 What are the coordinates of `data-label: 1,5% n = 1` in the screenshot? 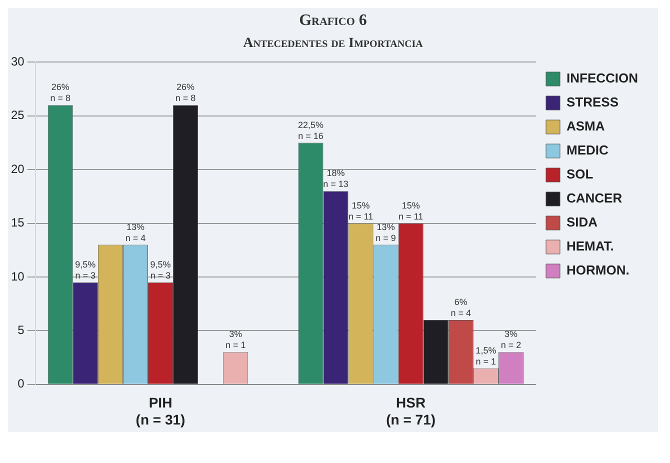 It's located at (486, 355).